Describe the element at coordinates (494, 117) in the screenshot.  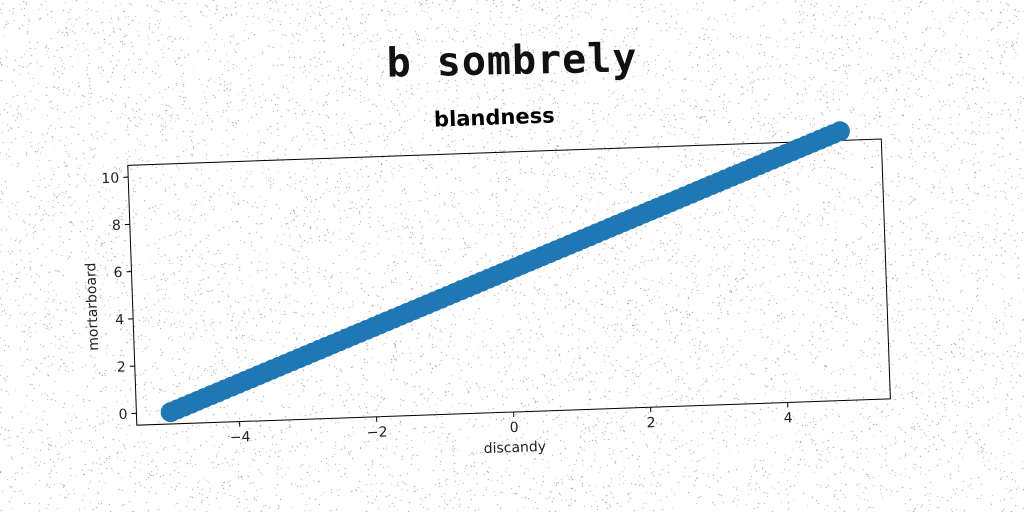
I see `chart-title: blandness` at that location.